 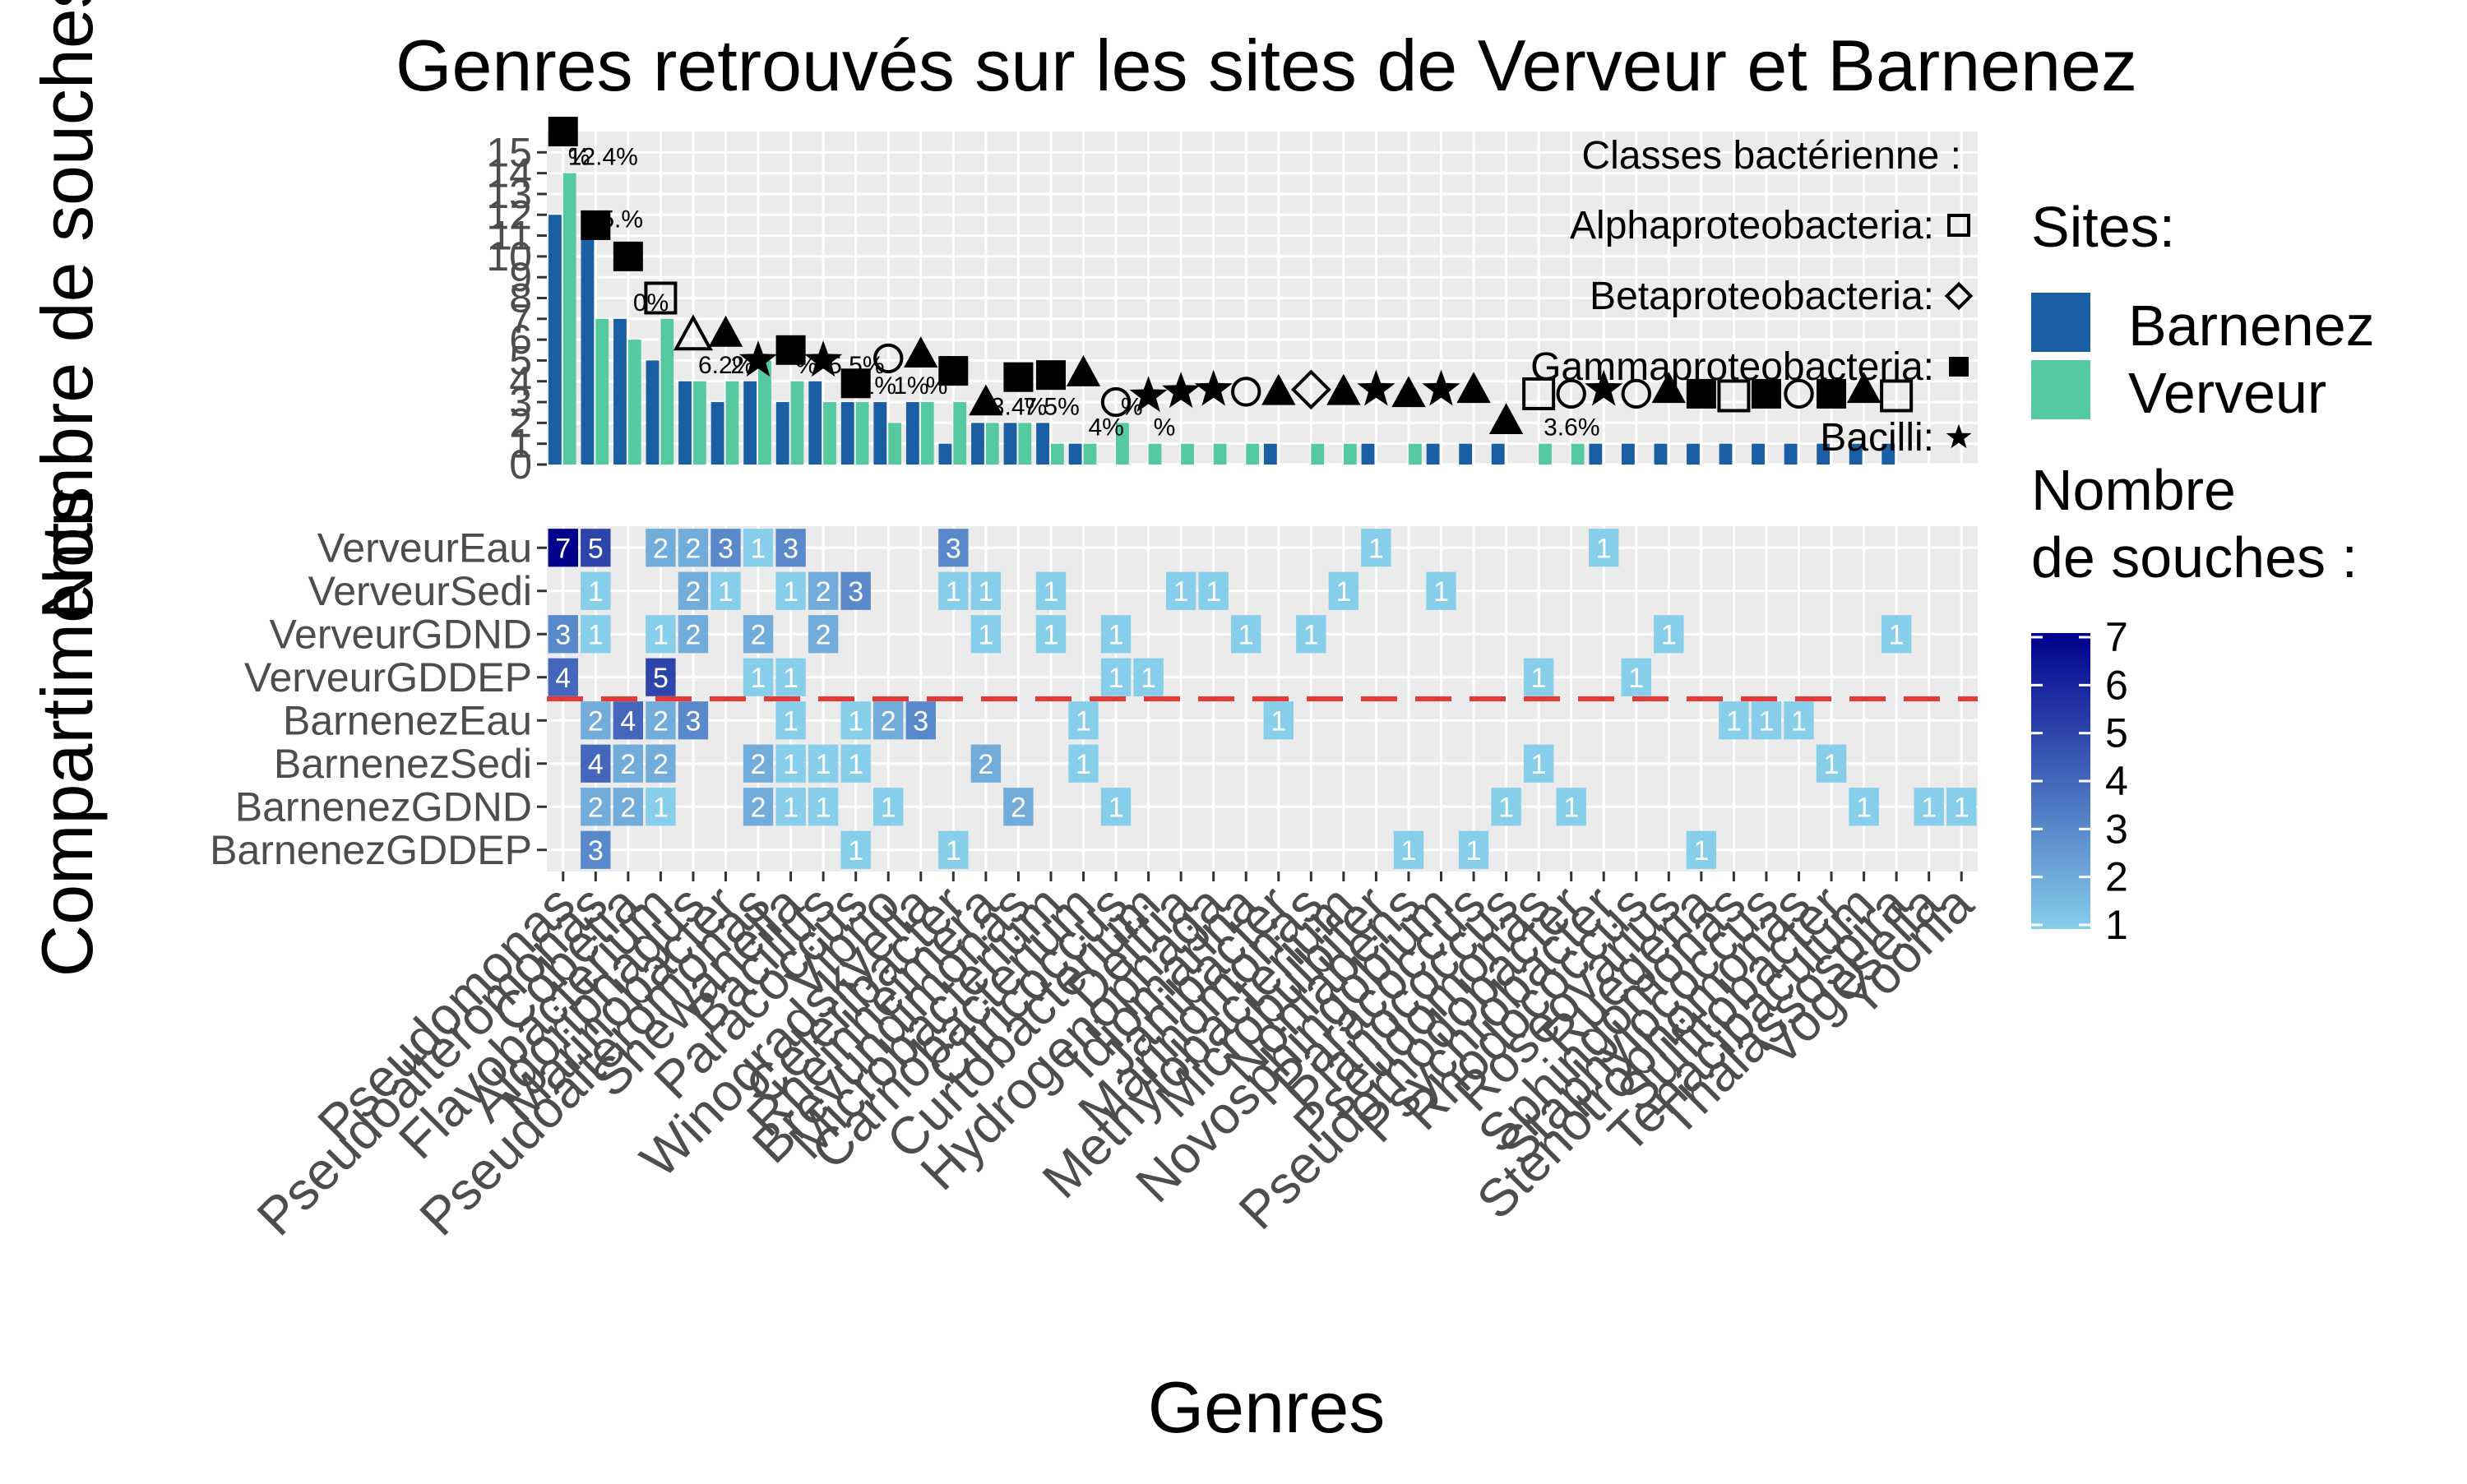 What do you see at coordinates (509, 152) in the screenshot?
I see `bar-y-tick-label: 15` at bounding box center [509, 152].